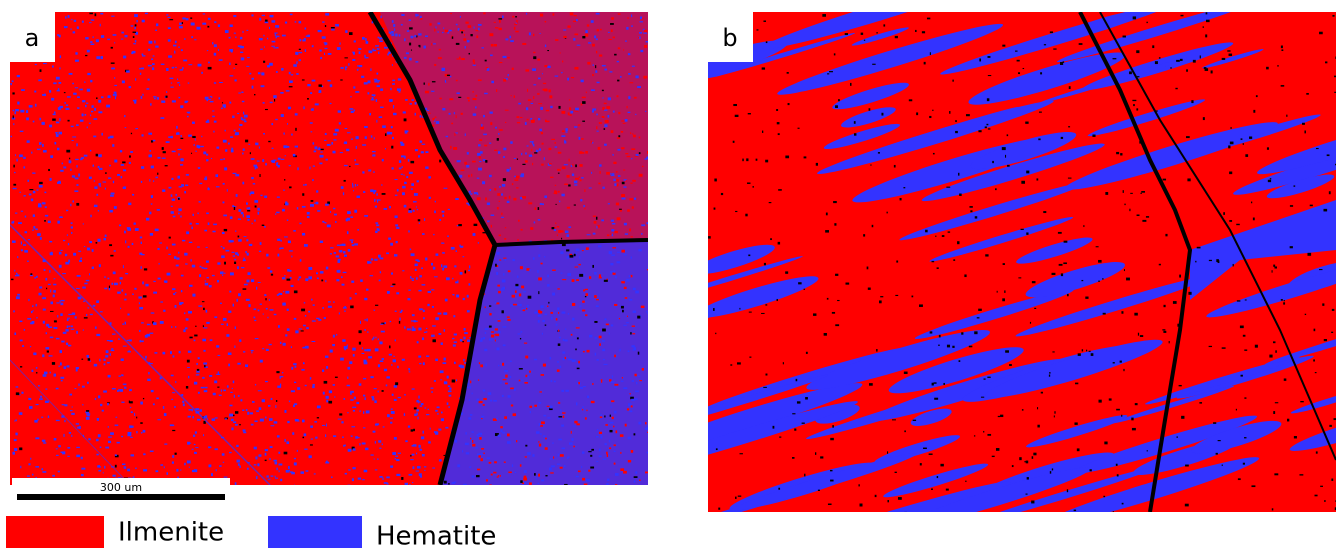 This screenshot has height=555, width=1336. I want to click on legend-label: Hematite, so click(436, 537).